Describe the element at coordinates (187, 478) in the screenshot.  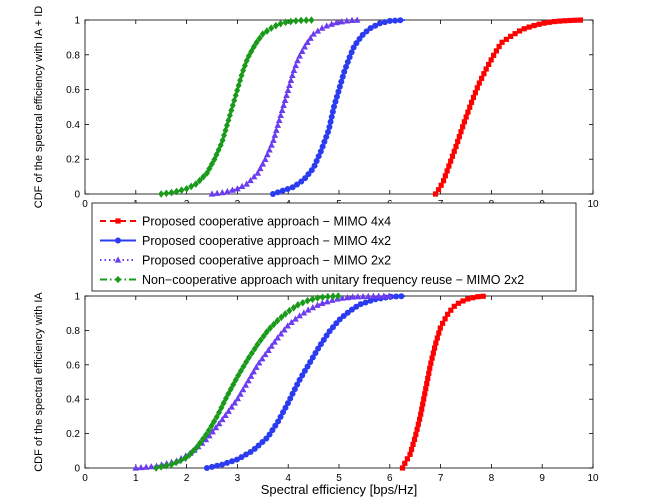
I see `x-tick-label: 2` at that location.